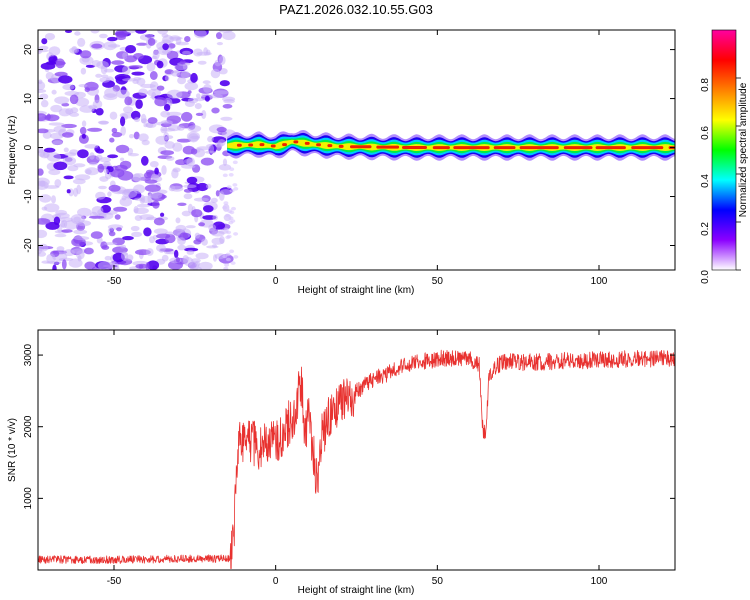  I want to click on snr-ytick-label: 3000, so click(28, 355).